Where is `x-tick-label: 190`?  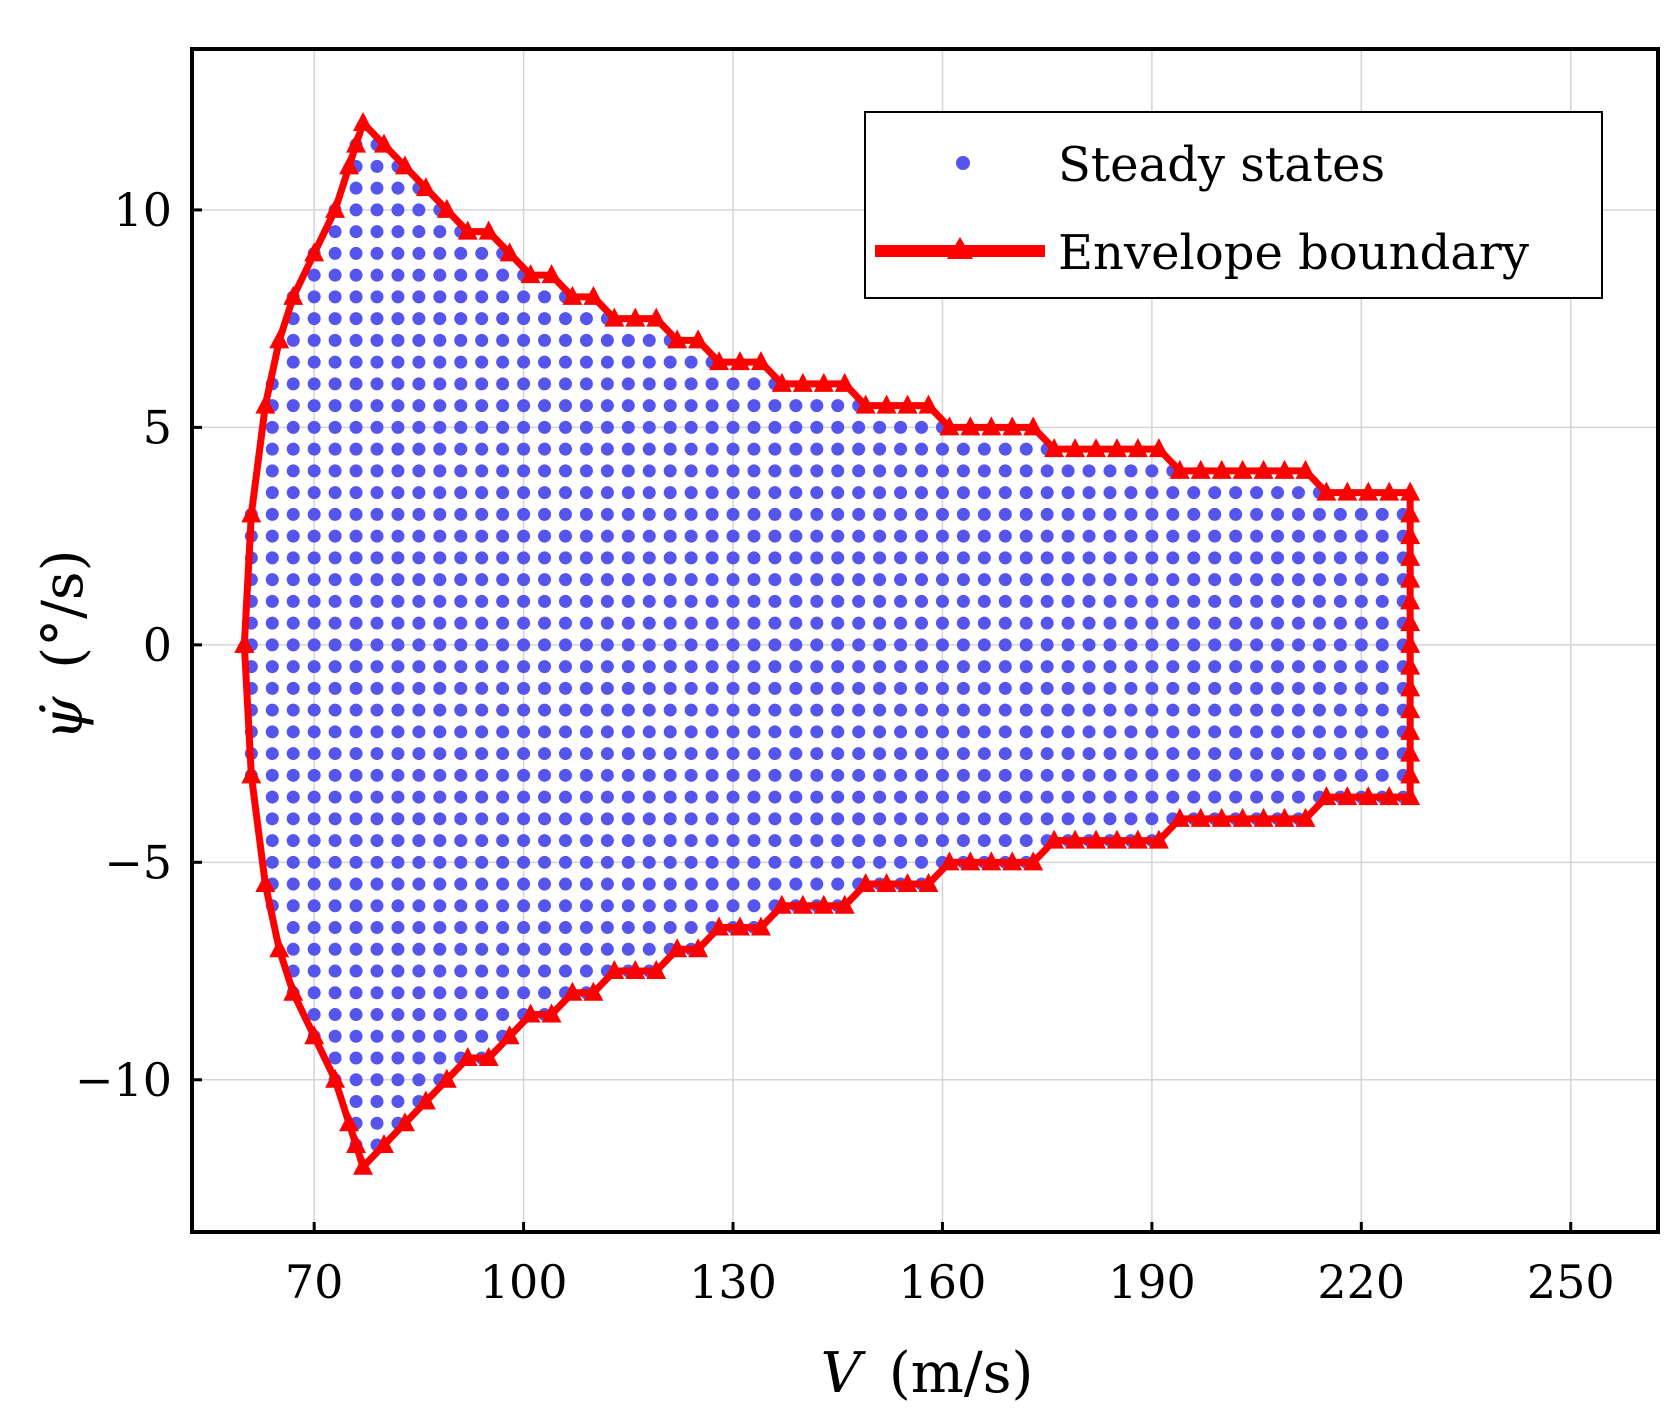 x-tick-label: 190 is located at coordinates (1152, 1282).